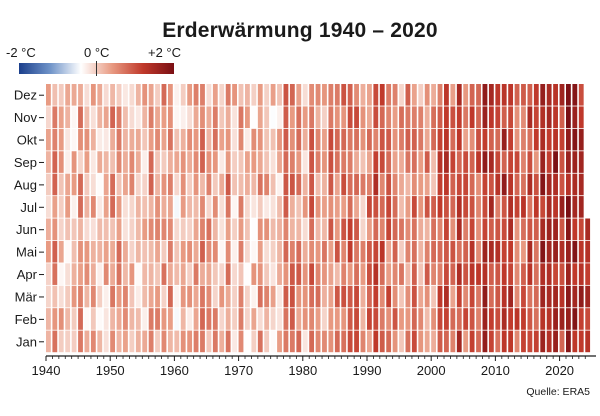 The image size is (600, 416). Describe the element at coordinates (27, 140) in the screenshot. I see `y-tick-label: Okt` at that location.